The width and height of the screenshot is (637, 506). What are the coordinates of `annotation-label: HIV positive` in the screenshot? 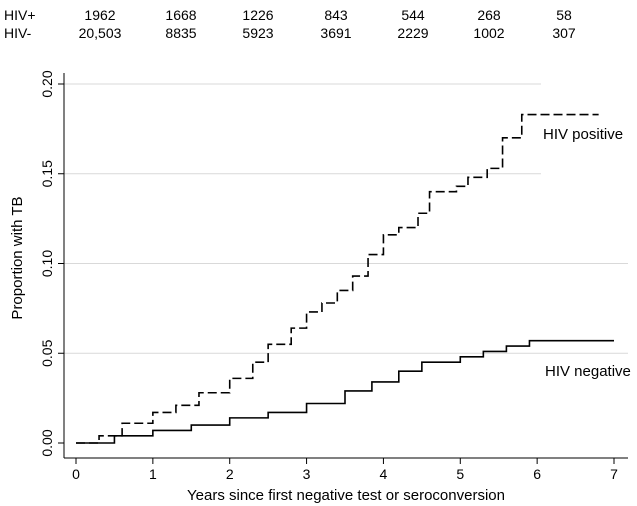 It's located at (583, 134).